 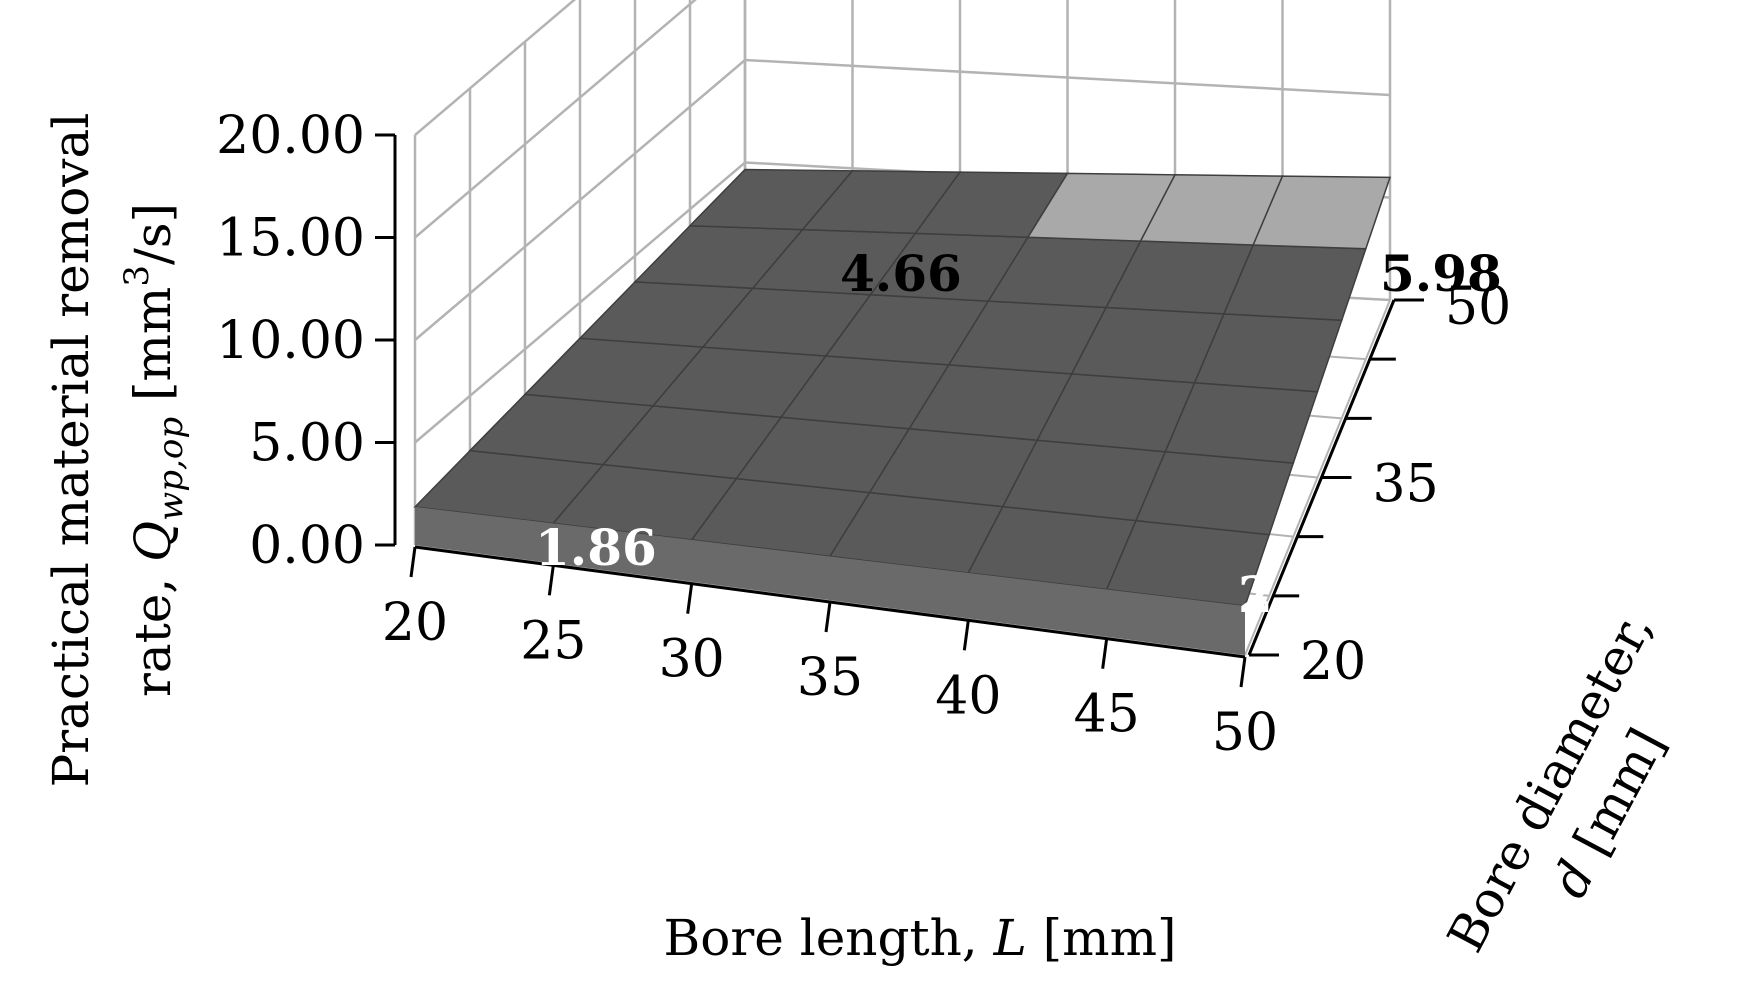 I want to click on corner-label-back-right: 5.98, so click(x=1441, y=273).